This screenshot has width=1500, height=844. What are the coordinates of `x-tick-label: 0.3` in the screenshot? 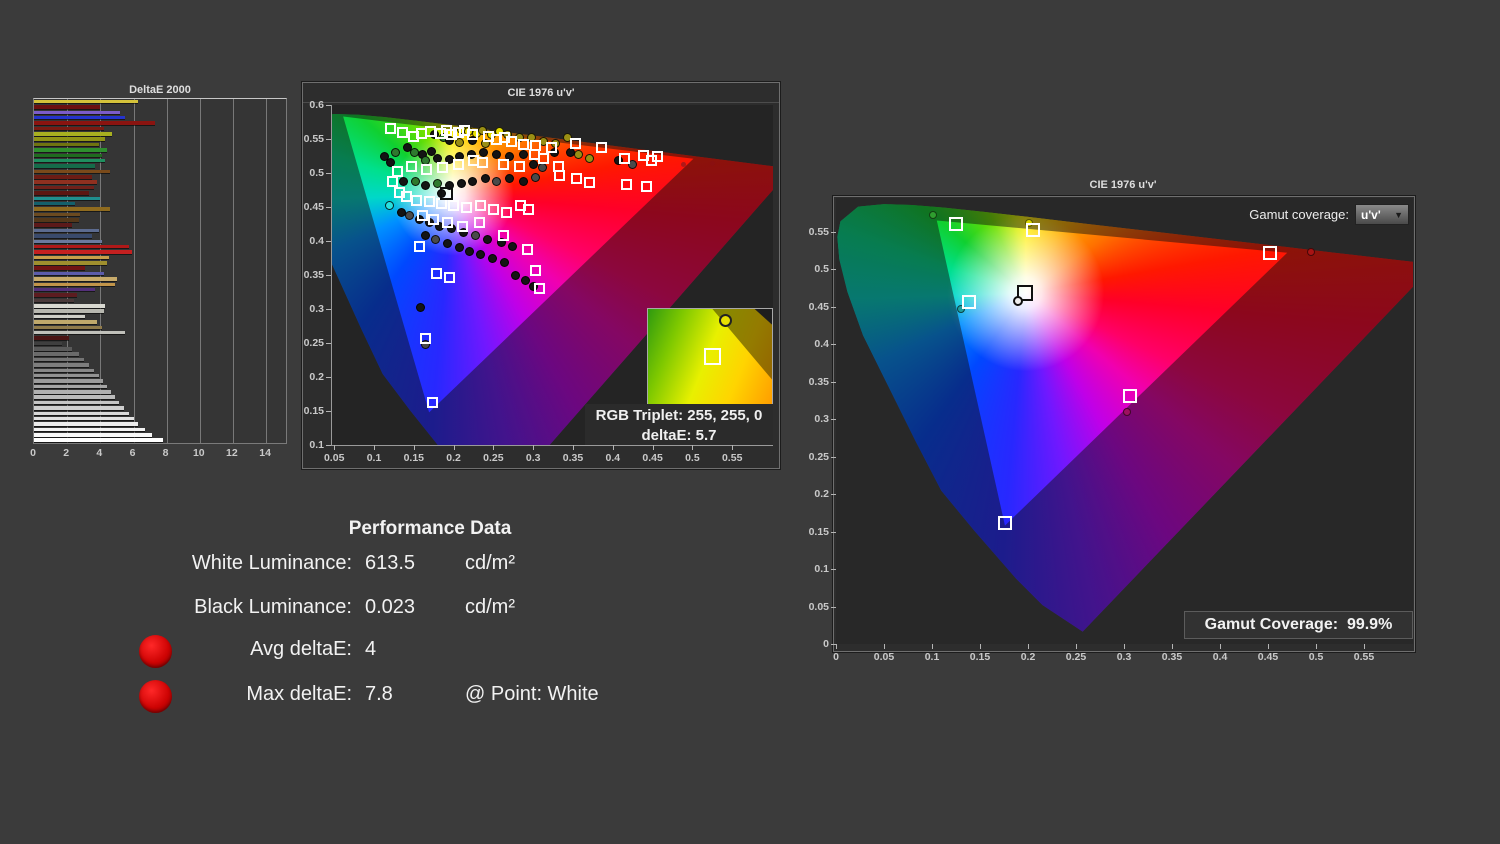 It's located at (533, 458).